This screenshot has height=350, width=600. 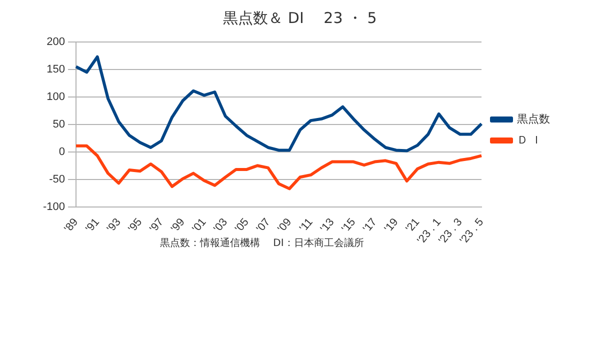 What do you see at coordinates (391, 225) in the screenshot?
I see `x-tick-label: '19` at bounding box center [391, 225].